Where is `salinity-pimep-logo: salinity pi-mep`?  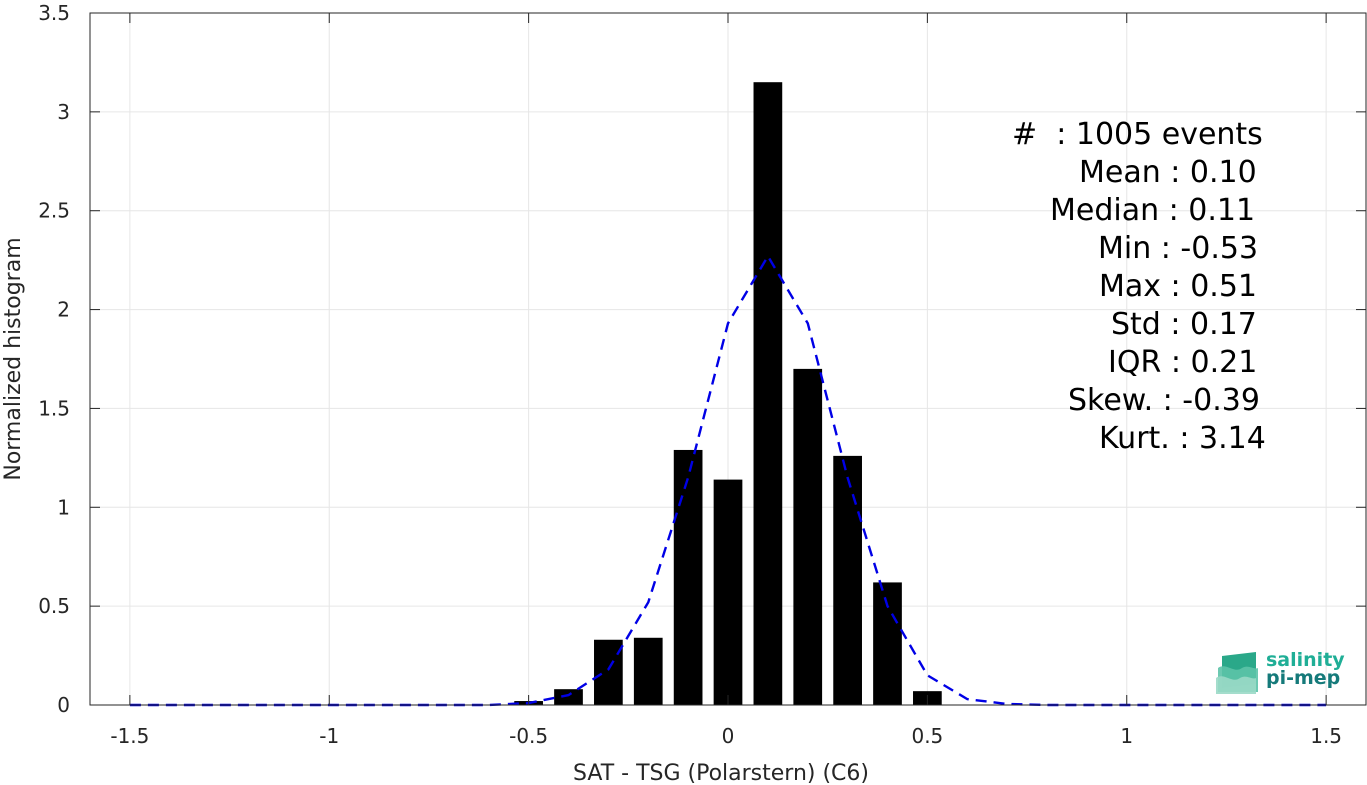 salinity-pimep-logo: salinity pi-mep is located at coordinates (1281, 670).